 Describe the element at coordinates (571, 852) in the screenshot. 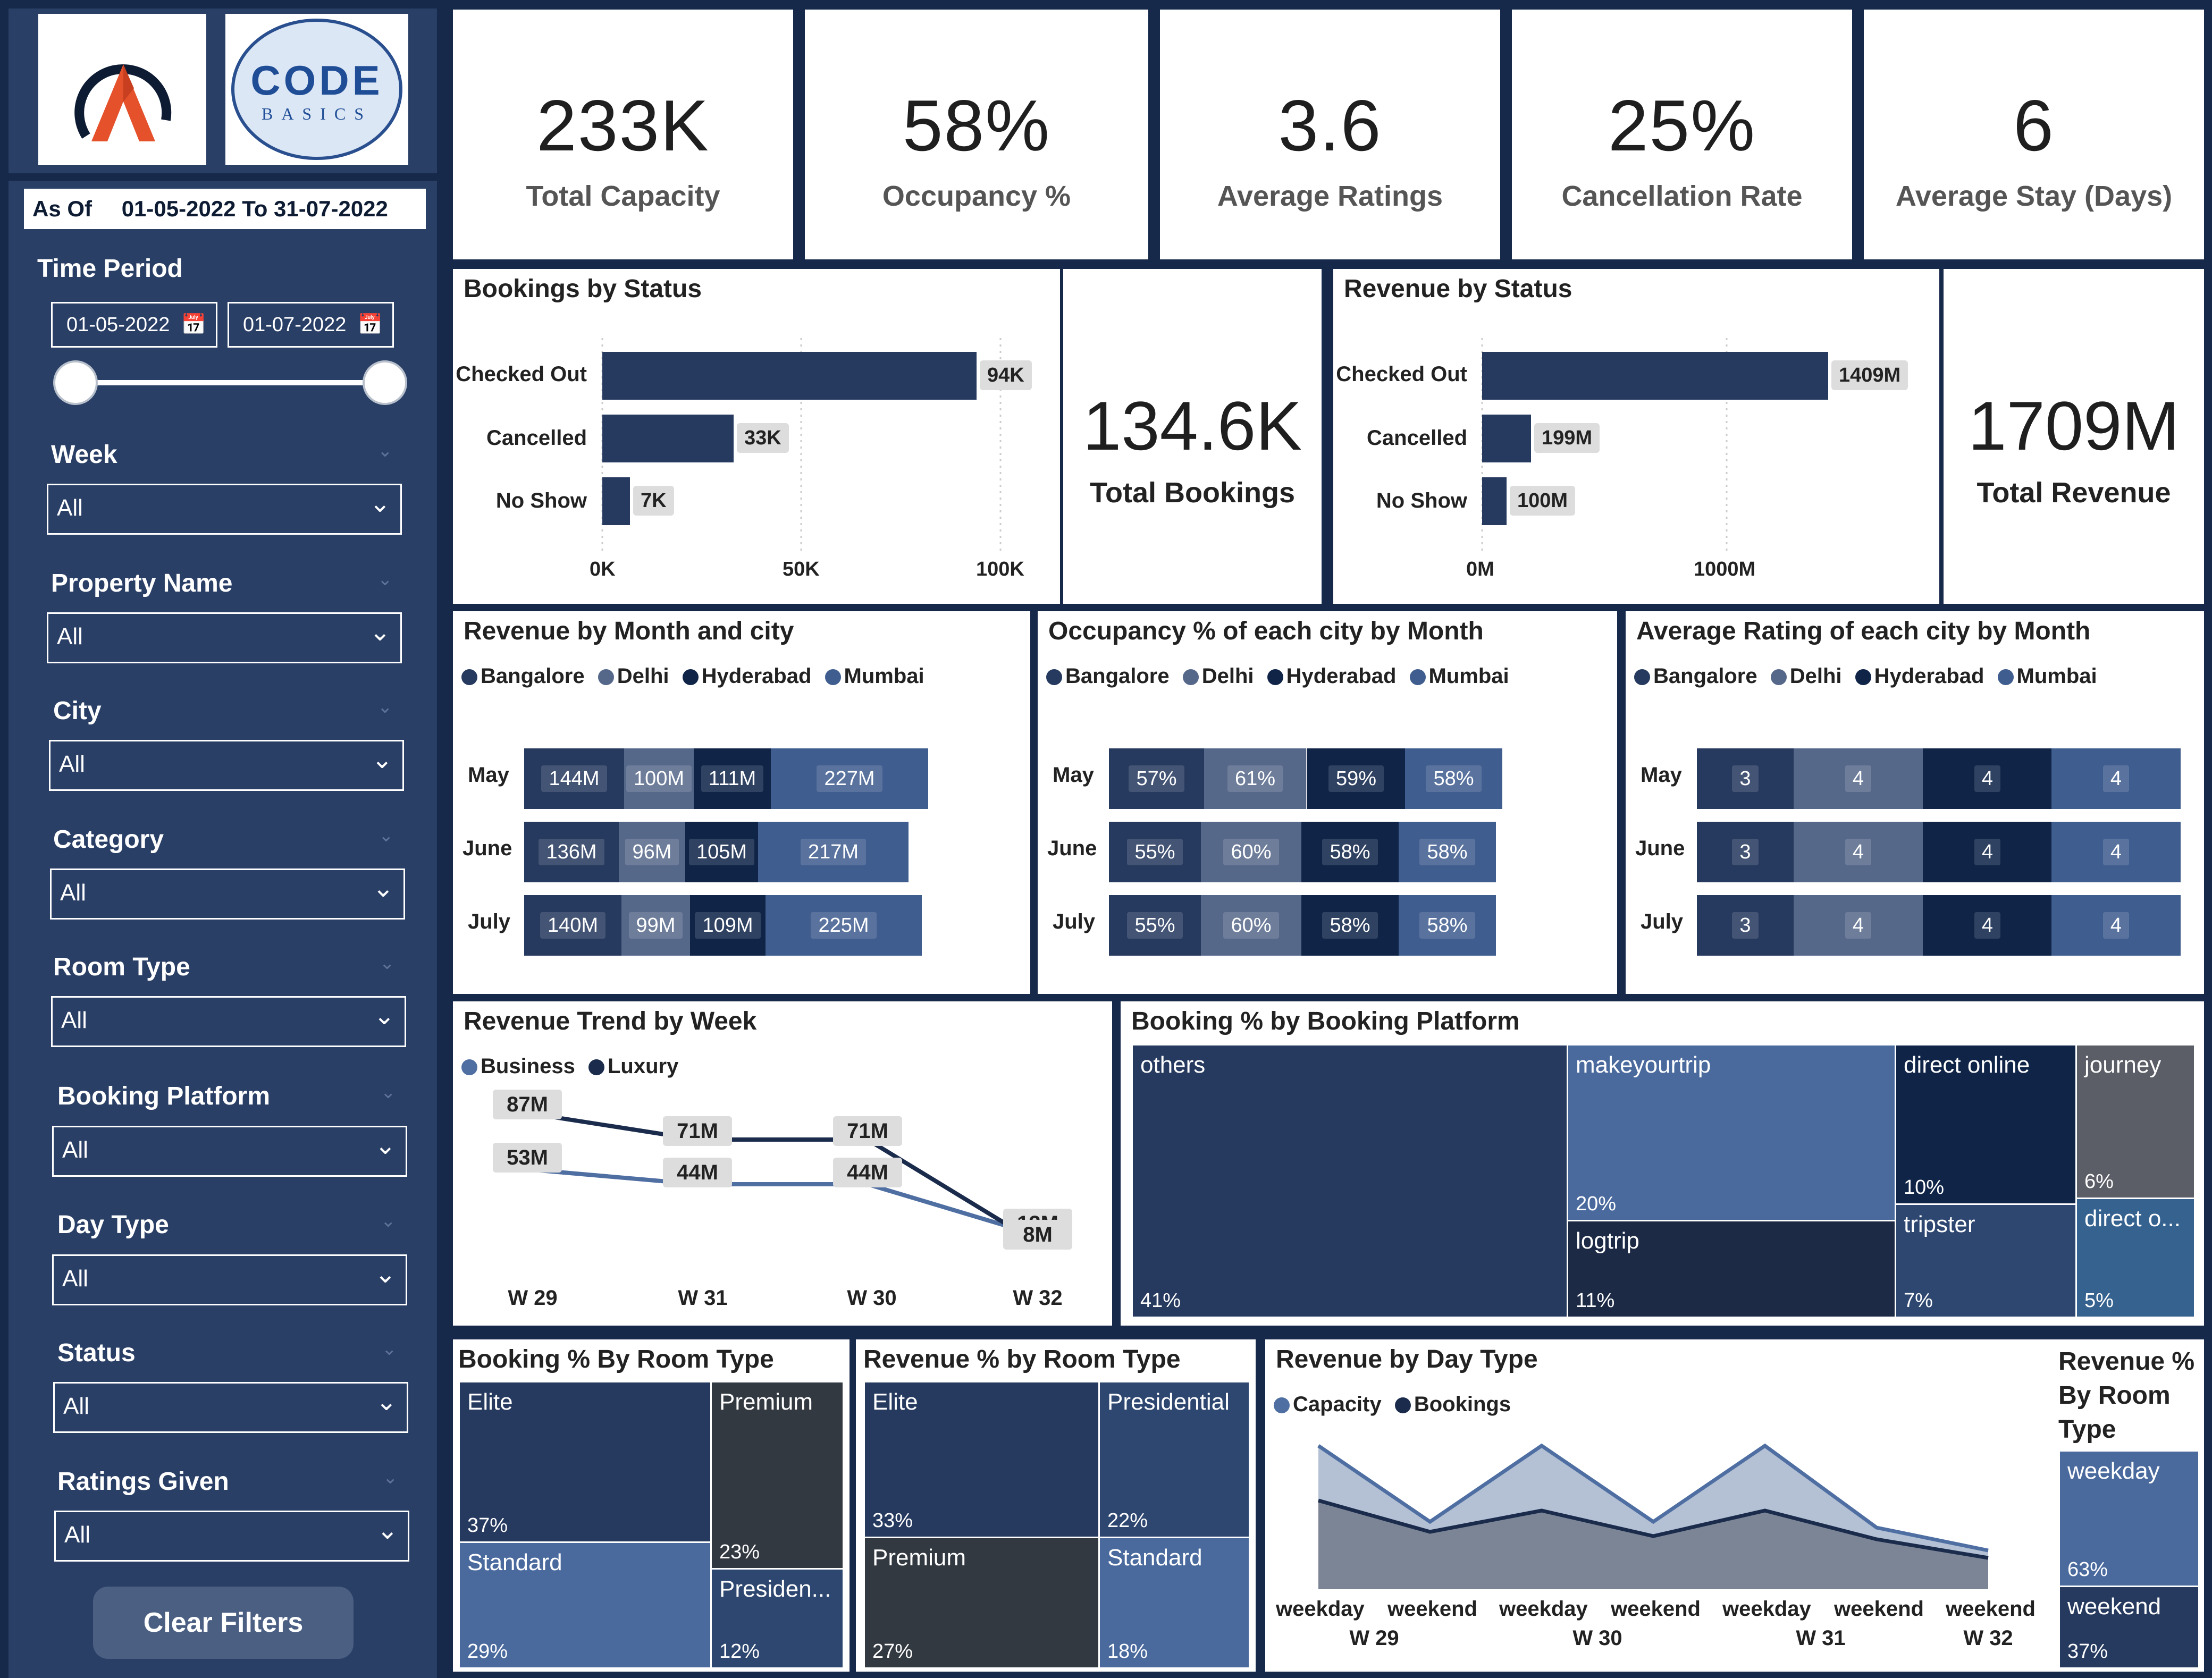

I see `stack-segment-bangalore: 136M` at that location.